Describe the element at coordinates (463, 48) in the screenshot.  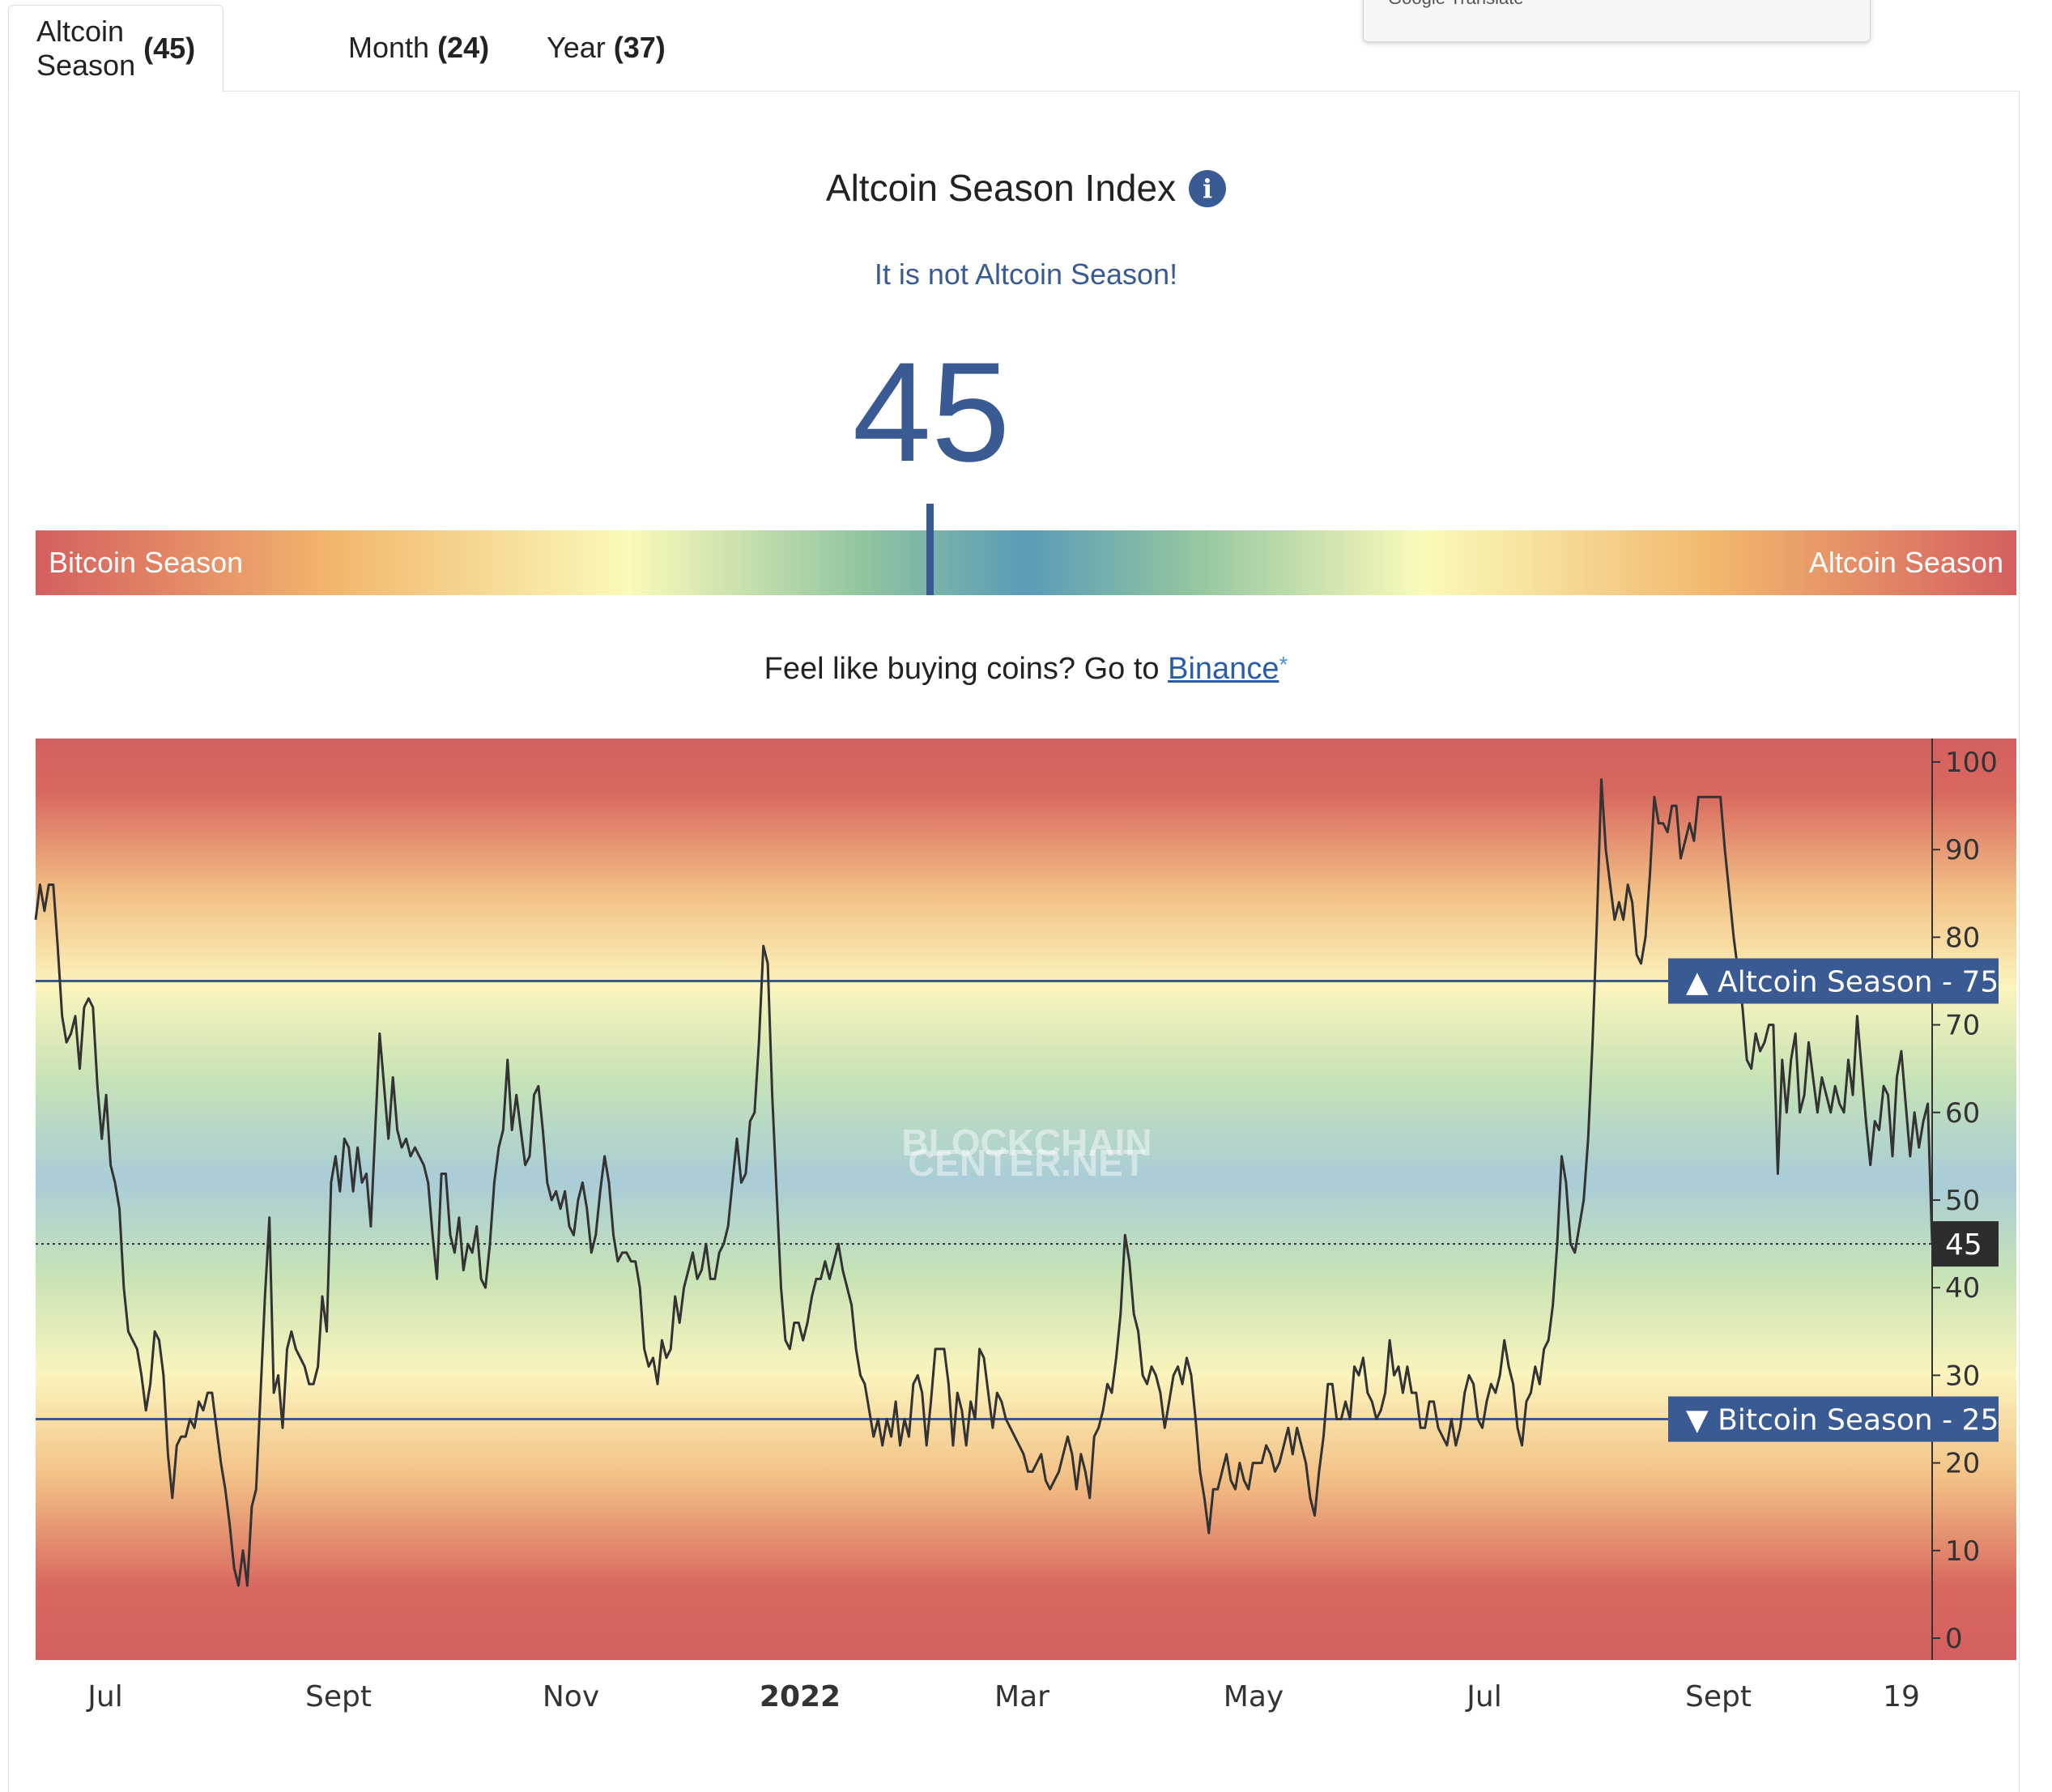
I see `tab-month-value: (24)` at that location.